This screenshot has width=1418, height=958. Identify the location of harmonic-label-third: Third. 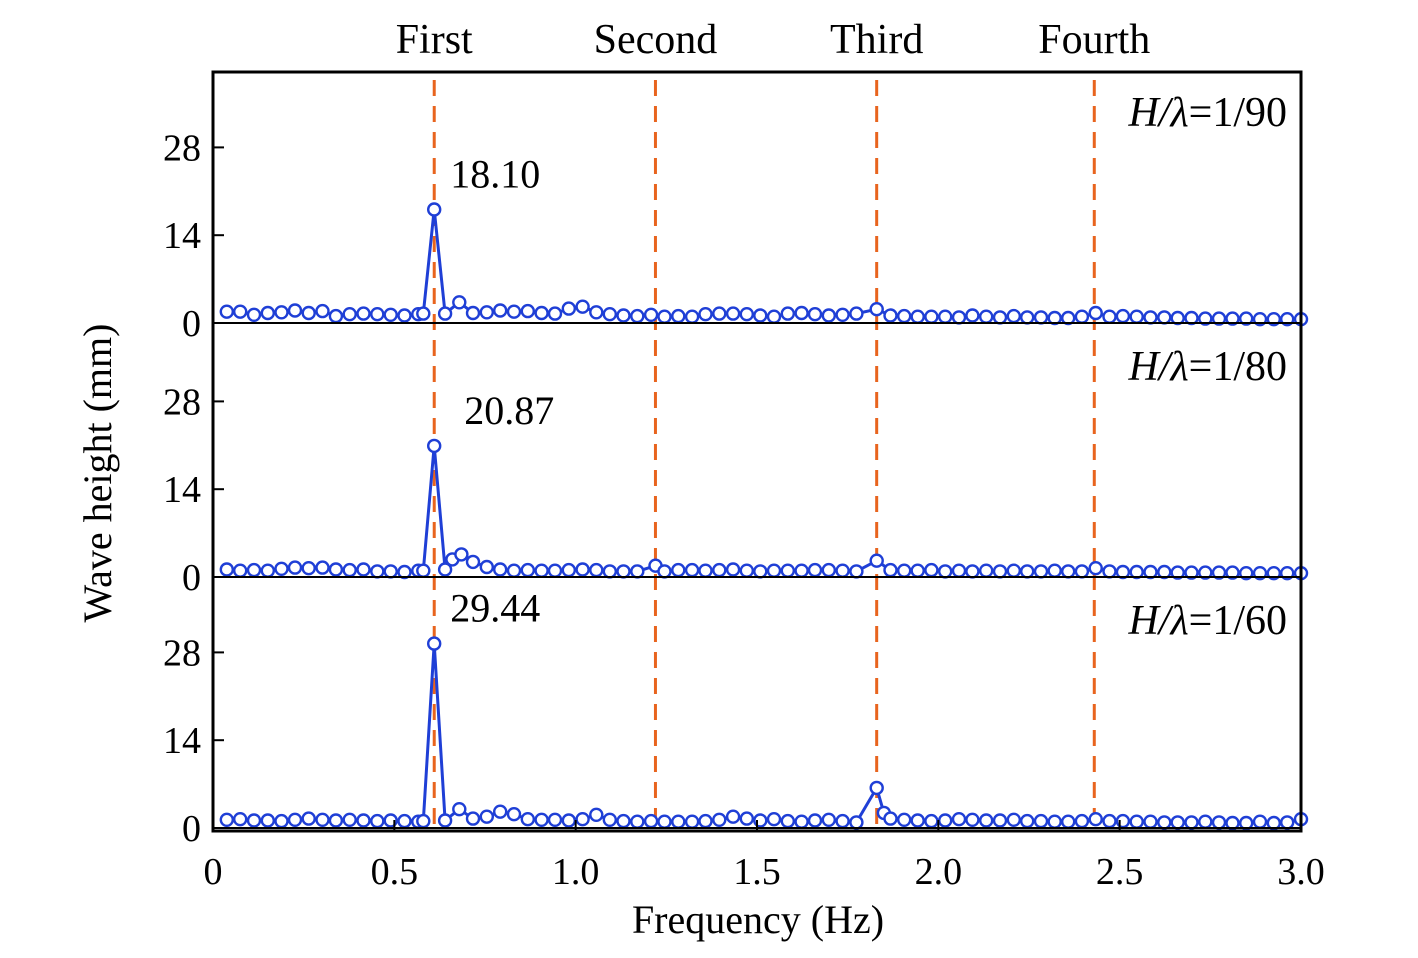
(876, 40).